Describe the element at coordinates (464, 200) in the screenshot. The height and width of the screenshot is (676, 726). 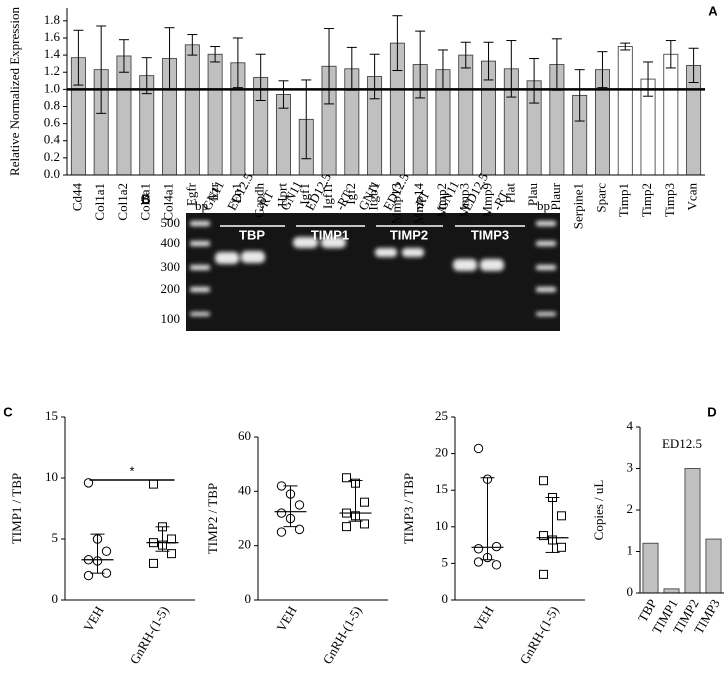
I see `x-tick-label: Mmp3` at that location.